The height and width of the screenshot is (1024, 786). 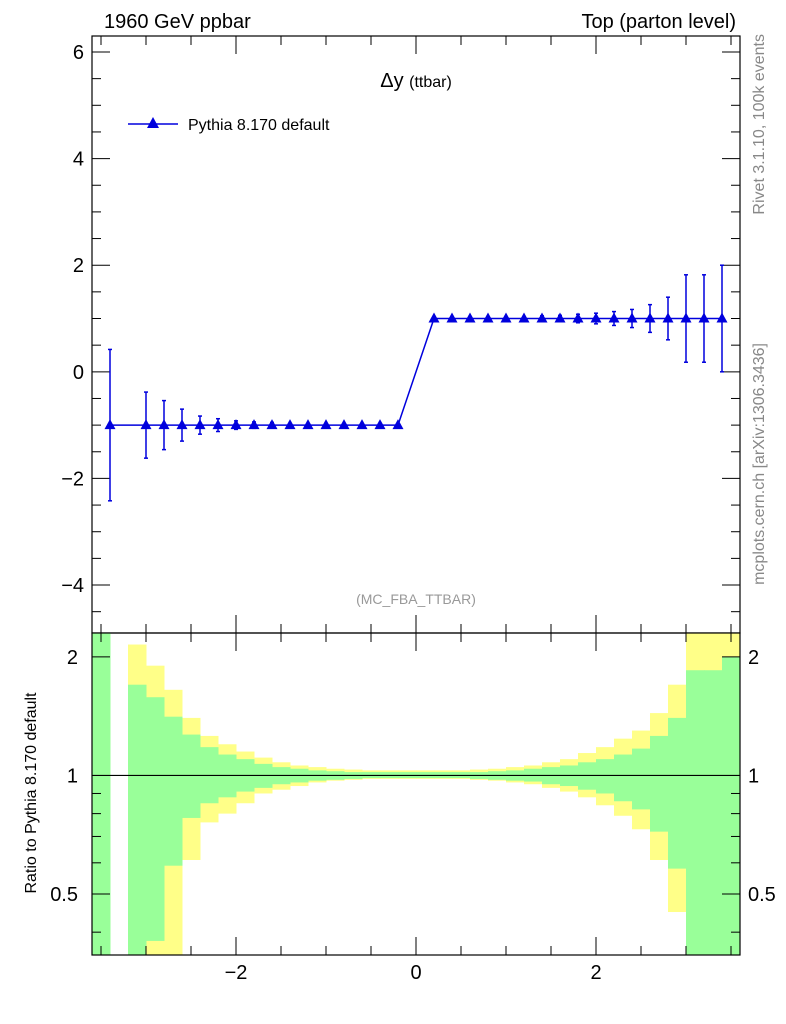 What do you see at coordinates (72, 776) in the screenshot?
I see `ratio-y-tick-label: 1` at bounding box center [72, 776].